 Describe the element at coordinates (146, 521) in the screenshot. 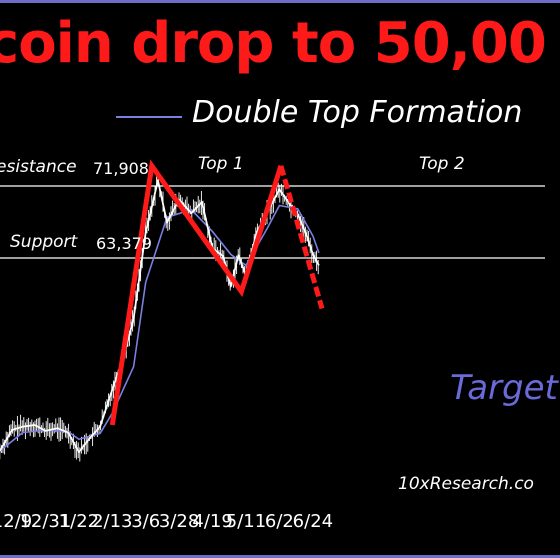

I see `x-tick-label: 3/6` at that location.